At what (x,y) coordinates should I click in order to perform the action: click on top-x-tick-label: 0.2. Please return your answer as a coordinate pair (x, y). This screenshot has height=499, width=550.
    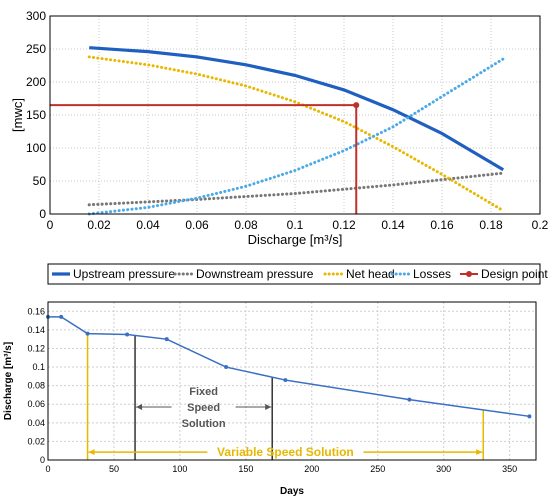
    Looking at the image, I should click on (540, 225).